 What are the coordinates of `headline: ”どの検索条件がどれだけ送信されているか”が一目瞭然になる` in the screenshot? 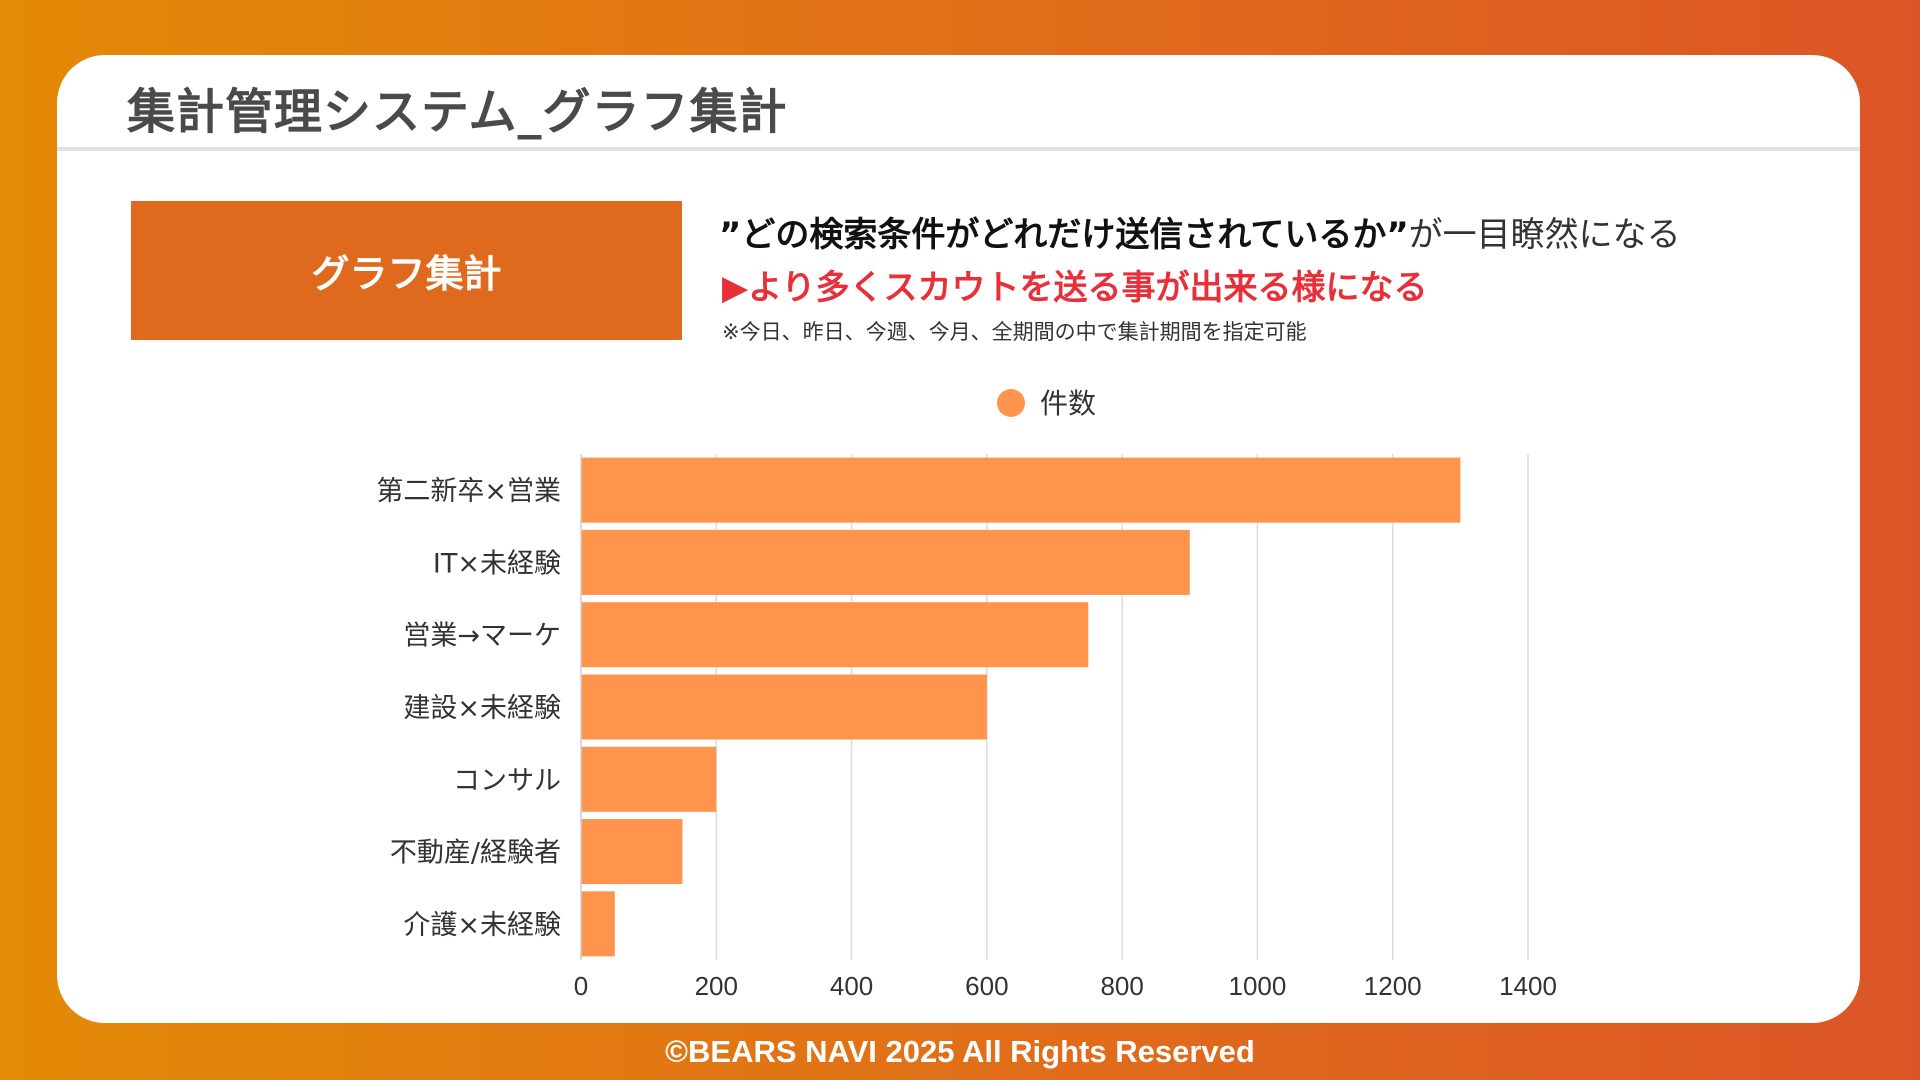 It's located at (1200, 235).